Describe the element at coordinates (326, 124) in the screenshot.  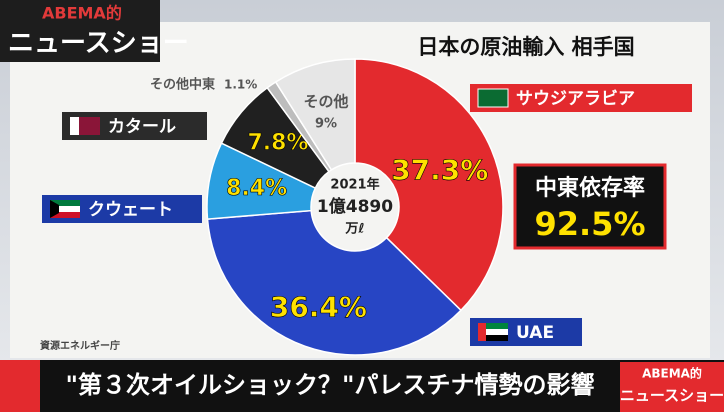
I see `value-label: 9%` at that location.